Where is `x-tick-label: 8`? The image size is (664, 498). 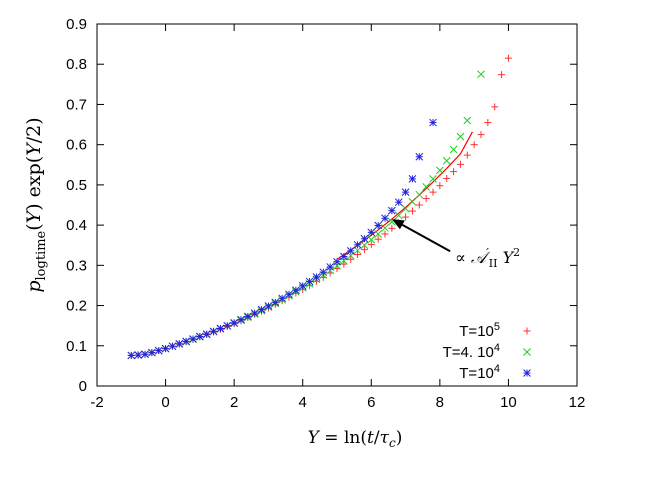
x-tick-label: 8 is located at coordinates (440, 402).